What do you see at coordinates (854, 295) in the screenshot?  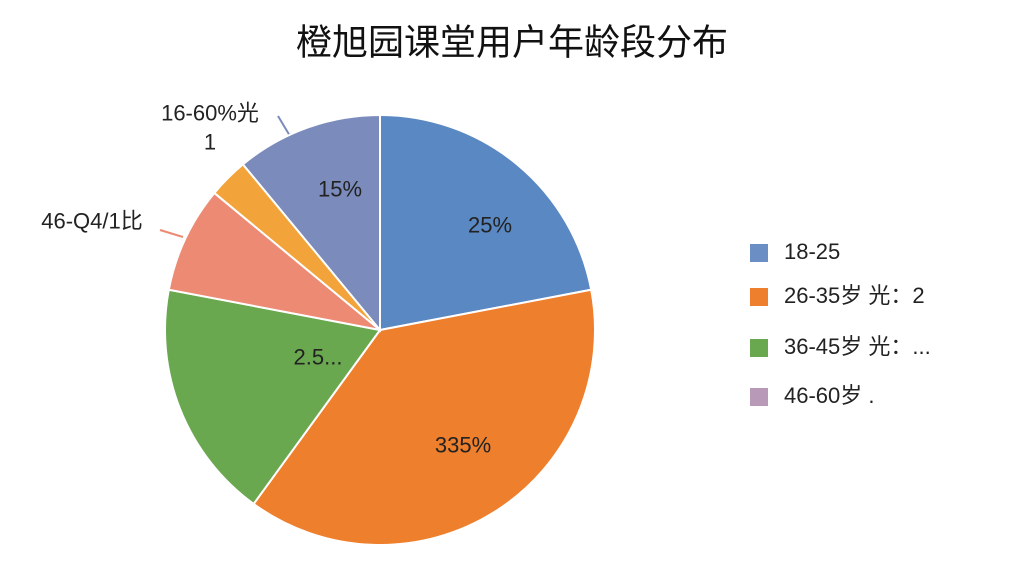 I see `legend-label: 26-35岁 光：2` at bounding box center [854, 295].